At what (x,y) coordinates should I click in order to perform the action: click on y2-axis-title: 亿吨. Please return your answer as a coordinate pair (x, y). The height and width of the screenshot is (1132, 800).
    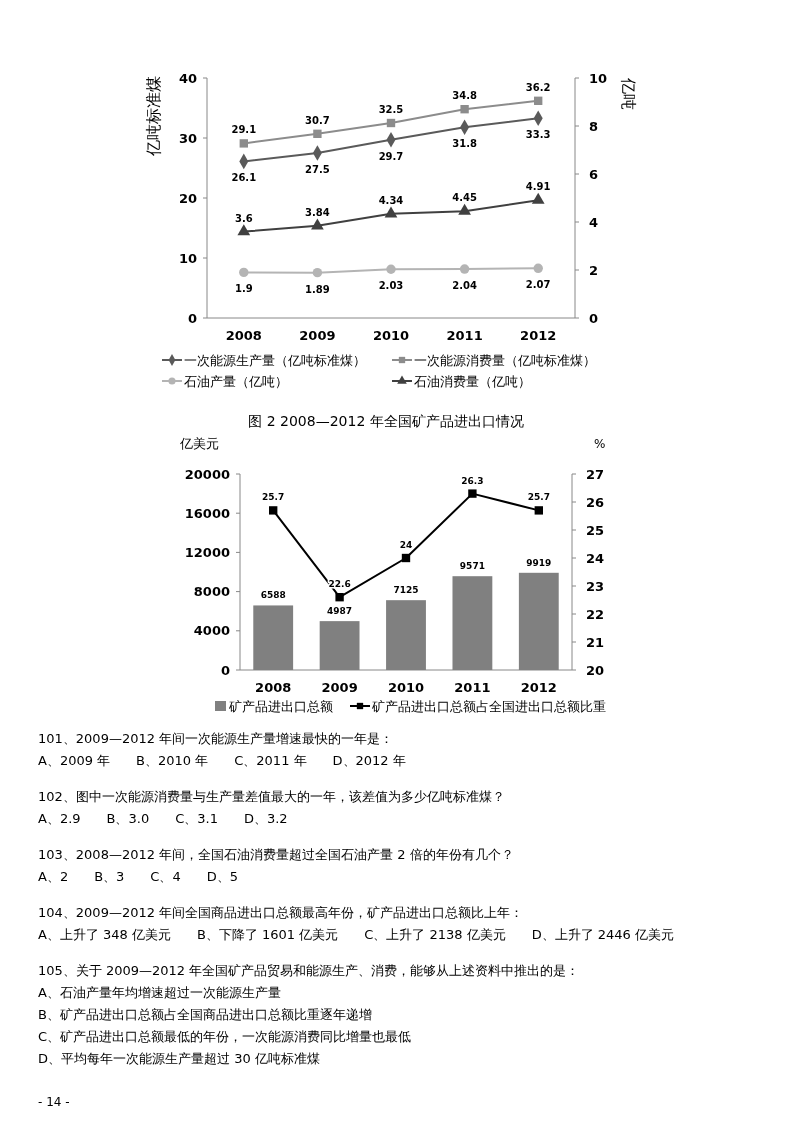
    Looking at the image, I should click on (628, 93).